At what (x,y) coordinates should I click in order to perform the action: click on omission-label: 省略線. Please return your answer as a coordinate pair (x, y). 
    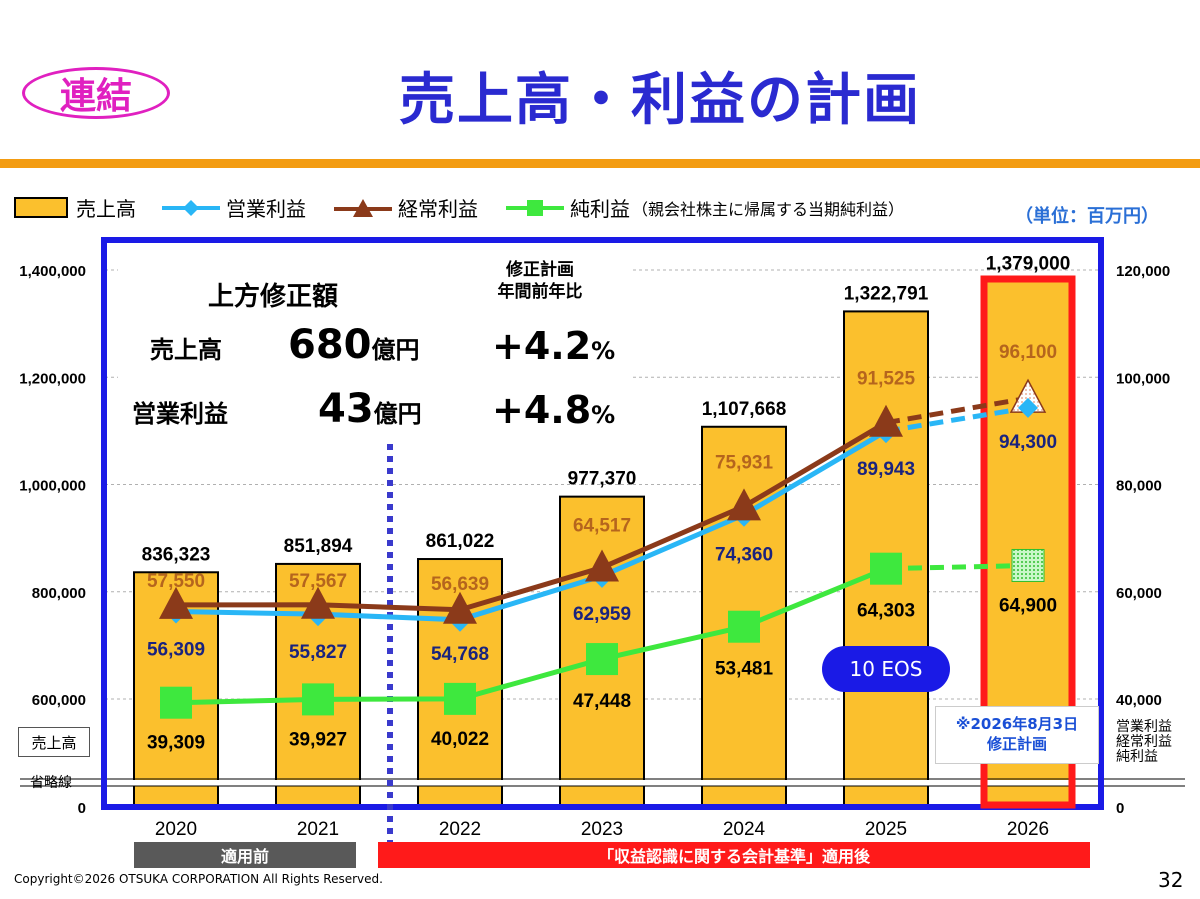
    Looking at the image, I should click on (51, 783).